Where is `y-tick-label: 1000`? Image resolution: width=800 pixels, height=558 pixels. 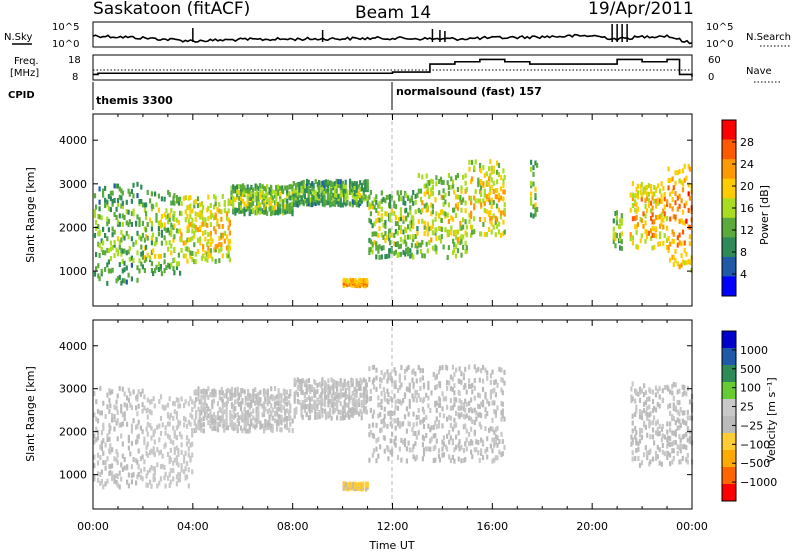 y-tick-label: 1000 is located at coordinates (73, 475).